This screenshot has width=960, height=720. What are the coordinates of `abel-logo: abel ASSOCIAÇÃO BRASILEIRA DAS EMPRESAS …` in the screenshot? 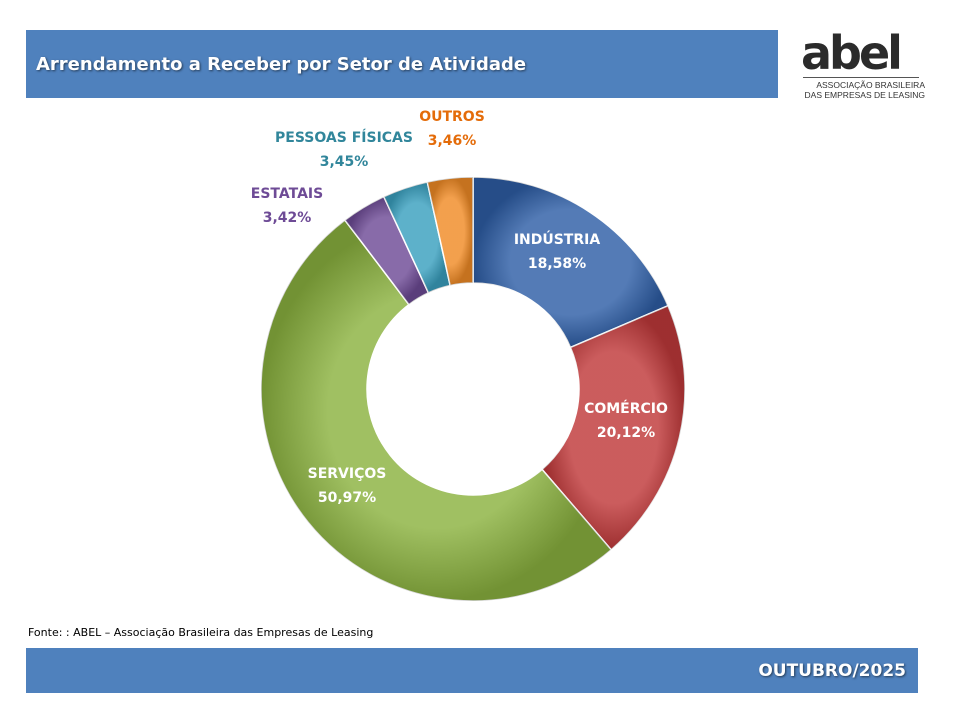 It's located at (860, 66).